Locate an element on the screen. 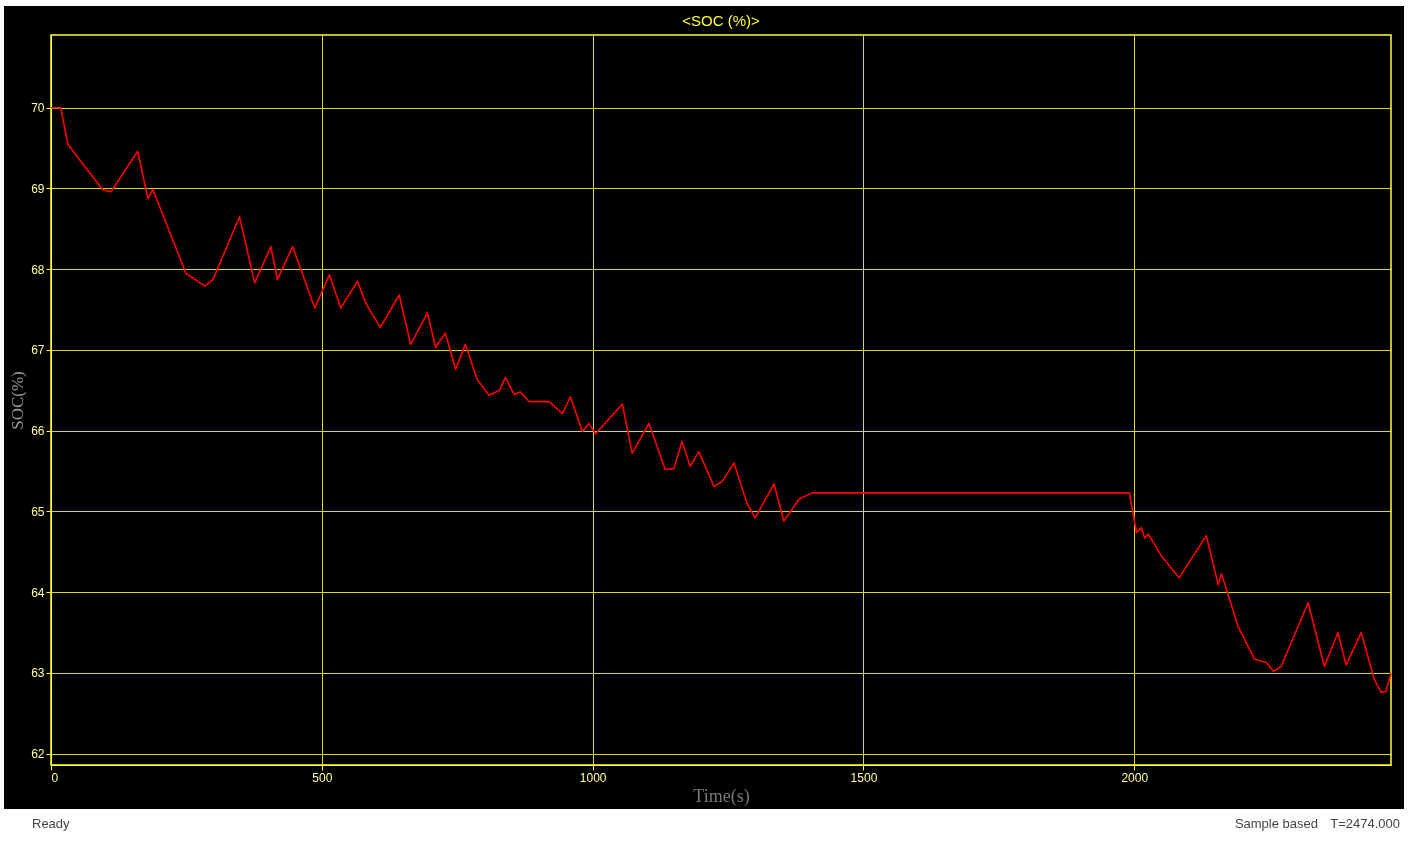 The width and height of the screenshot is (1416, 842). y-tick-label: 68 is located at coordinates (38, 269).